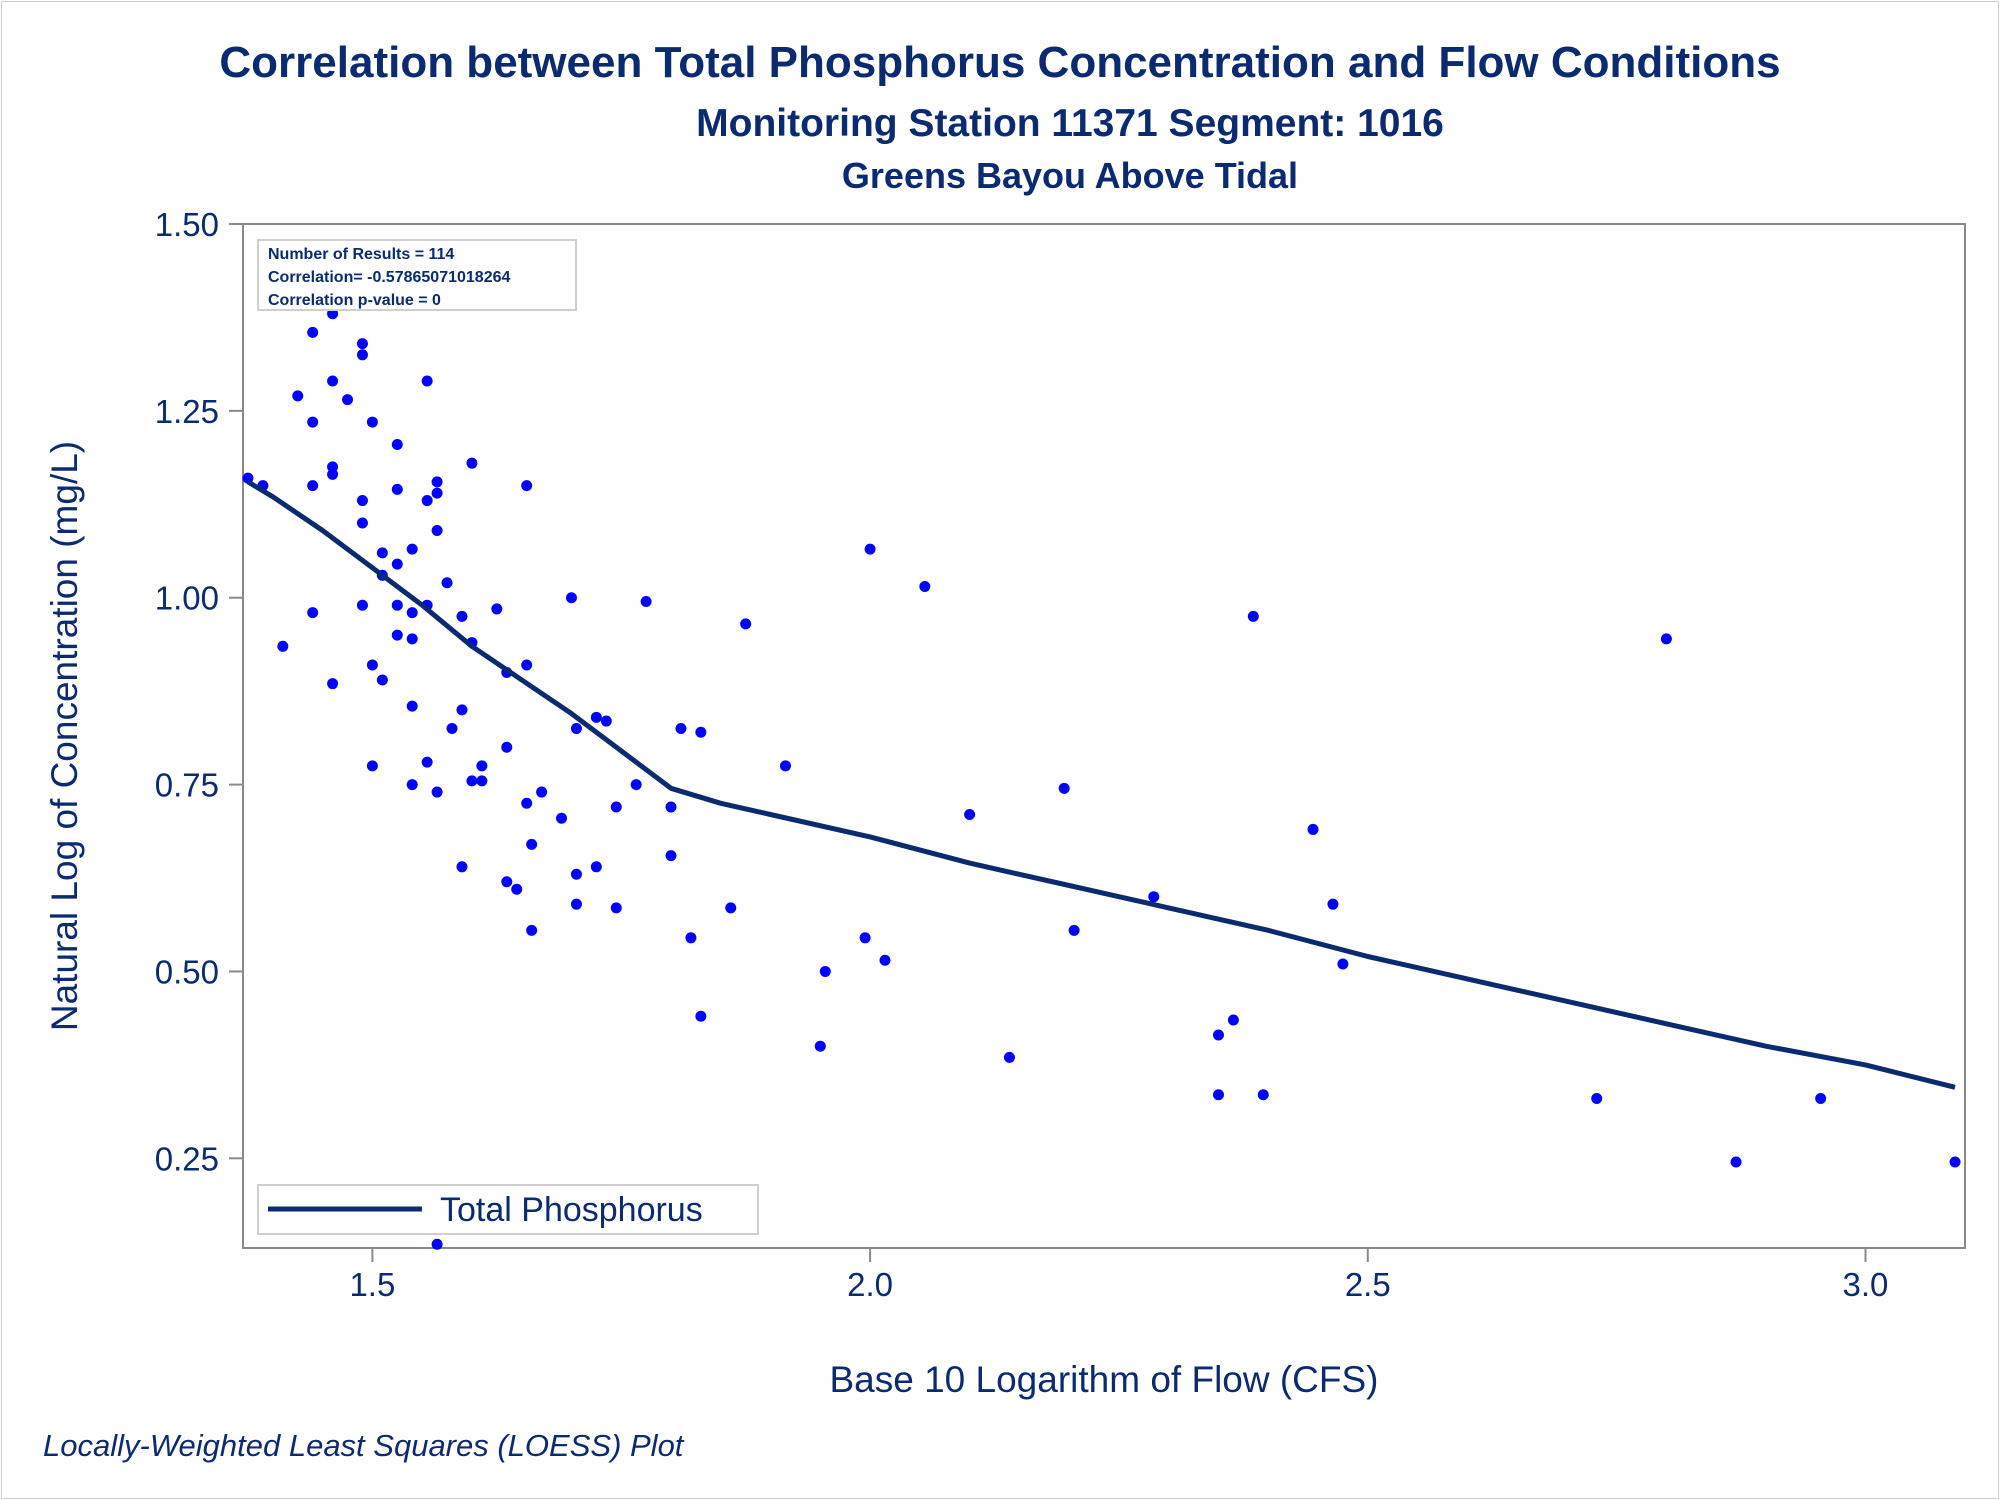 The height and width of the screenshot is (1500, 2000). I want to click on x-tick-label: 3.0, so click(1866, 1284).